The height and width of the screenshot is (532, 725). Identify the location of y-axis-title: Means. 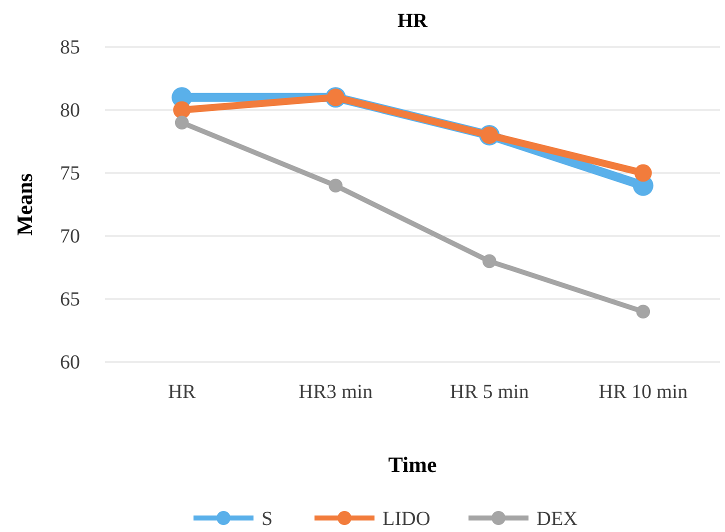
(24, 204).